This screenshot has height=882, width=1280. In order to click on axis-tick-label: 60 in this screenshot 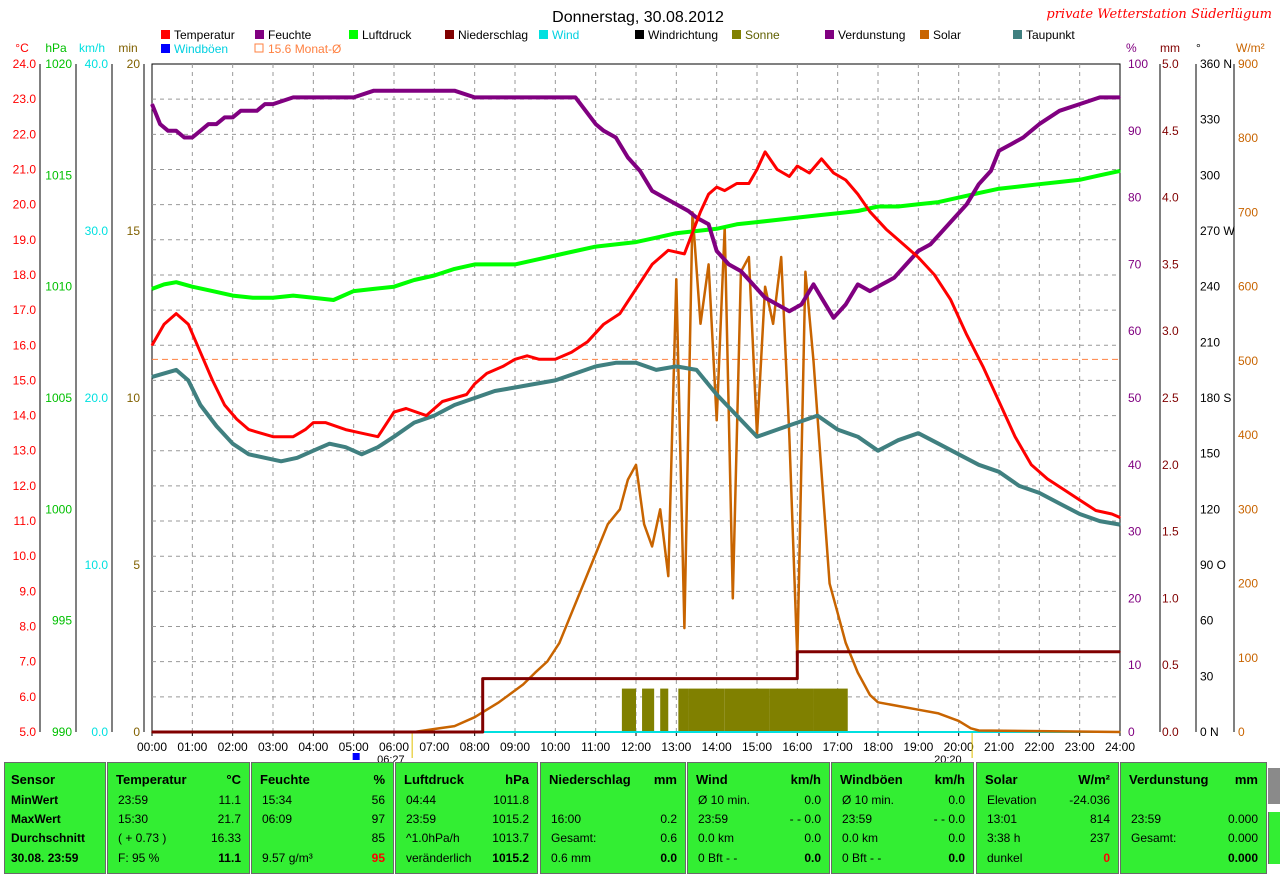, I will do `click(1135, 331)`.